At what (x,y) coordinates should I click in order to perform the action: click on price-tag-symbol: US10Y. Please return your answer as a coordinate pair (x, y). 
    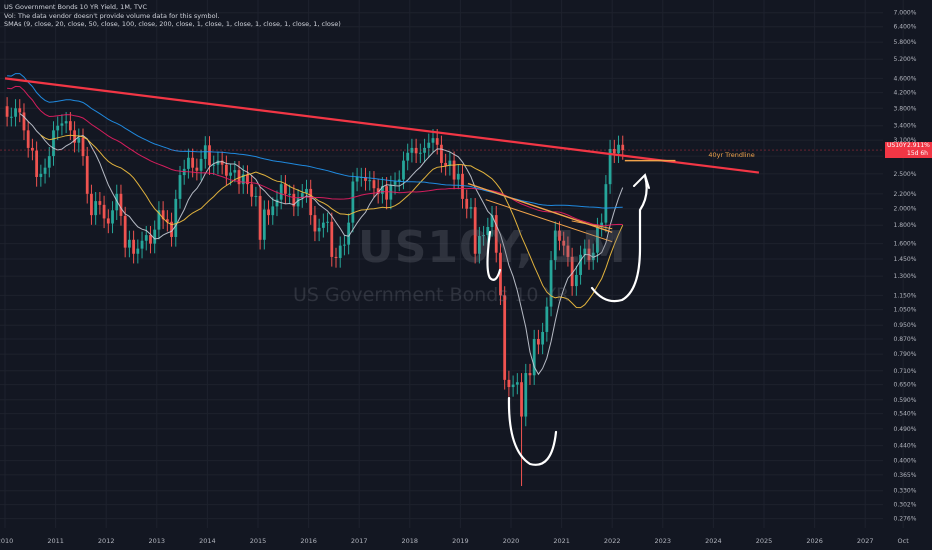
    Looking at the image, I should click on (897, 145).